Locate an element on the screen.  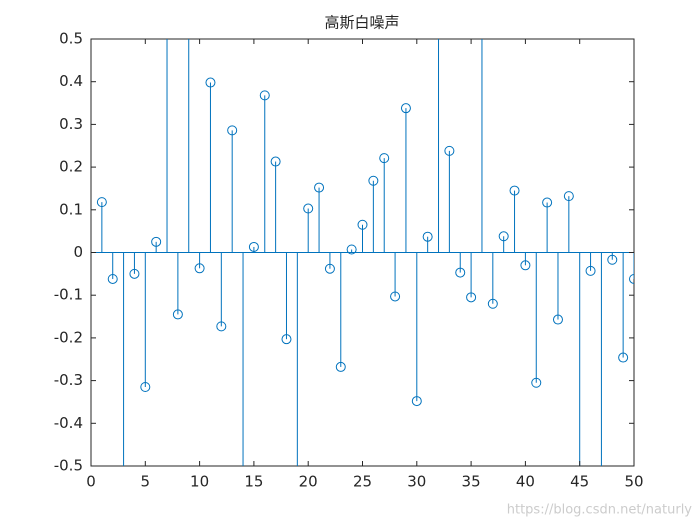
x-tick-label: 5 is located at coordinates (146, 482).